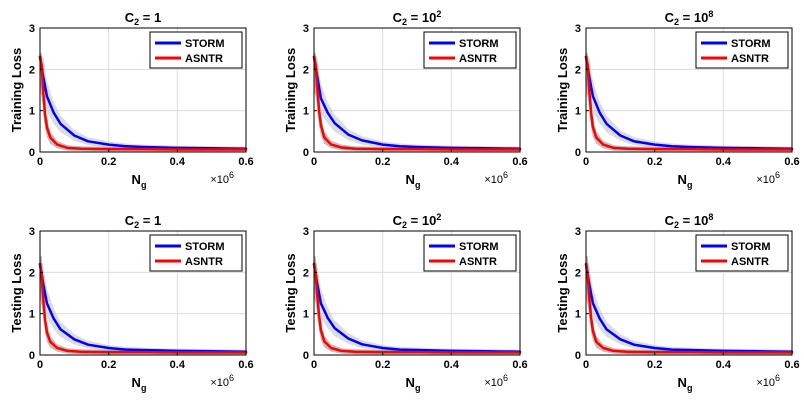  What do you see at coordinates (417, 18) in the screenshot?
I see `panel-title: C2 = 102` at bounding box center [417, 18].